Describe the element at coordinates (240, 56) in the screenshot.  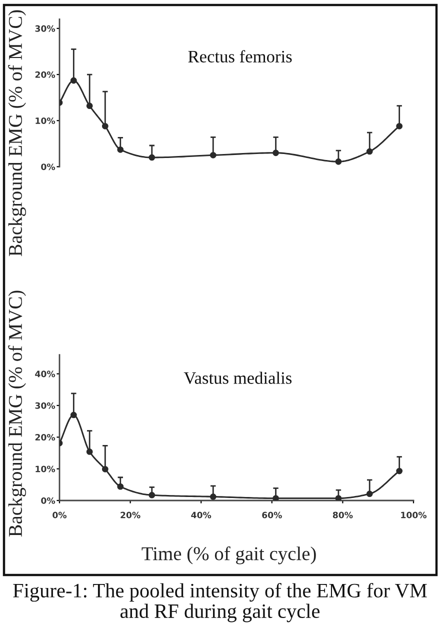
I see `text: Rectus femoris` at that location.